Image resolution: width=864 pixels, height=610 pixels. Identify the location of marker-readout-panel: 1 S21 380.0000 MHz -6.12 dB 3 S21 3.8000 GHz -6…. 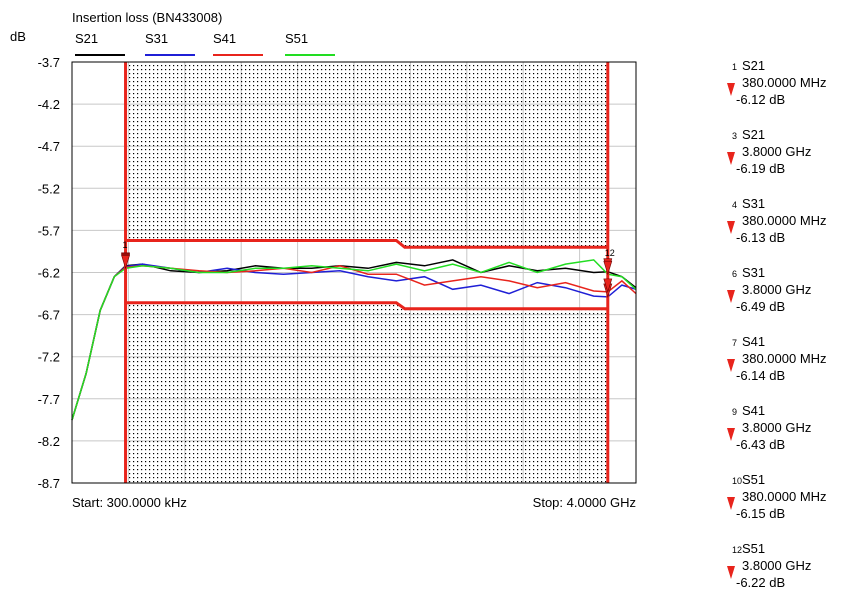
(794, 334).